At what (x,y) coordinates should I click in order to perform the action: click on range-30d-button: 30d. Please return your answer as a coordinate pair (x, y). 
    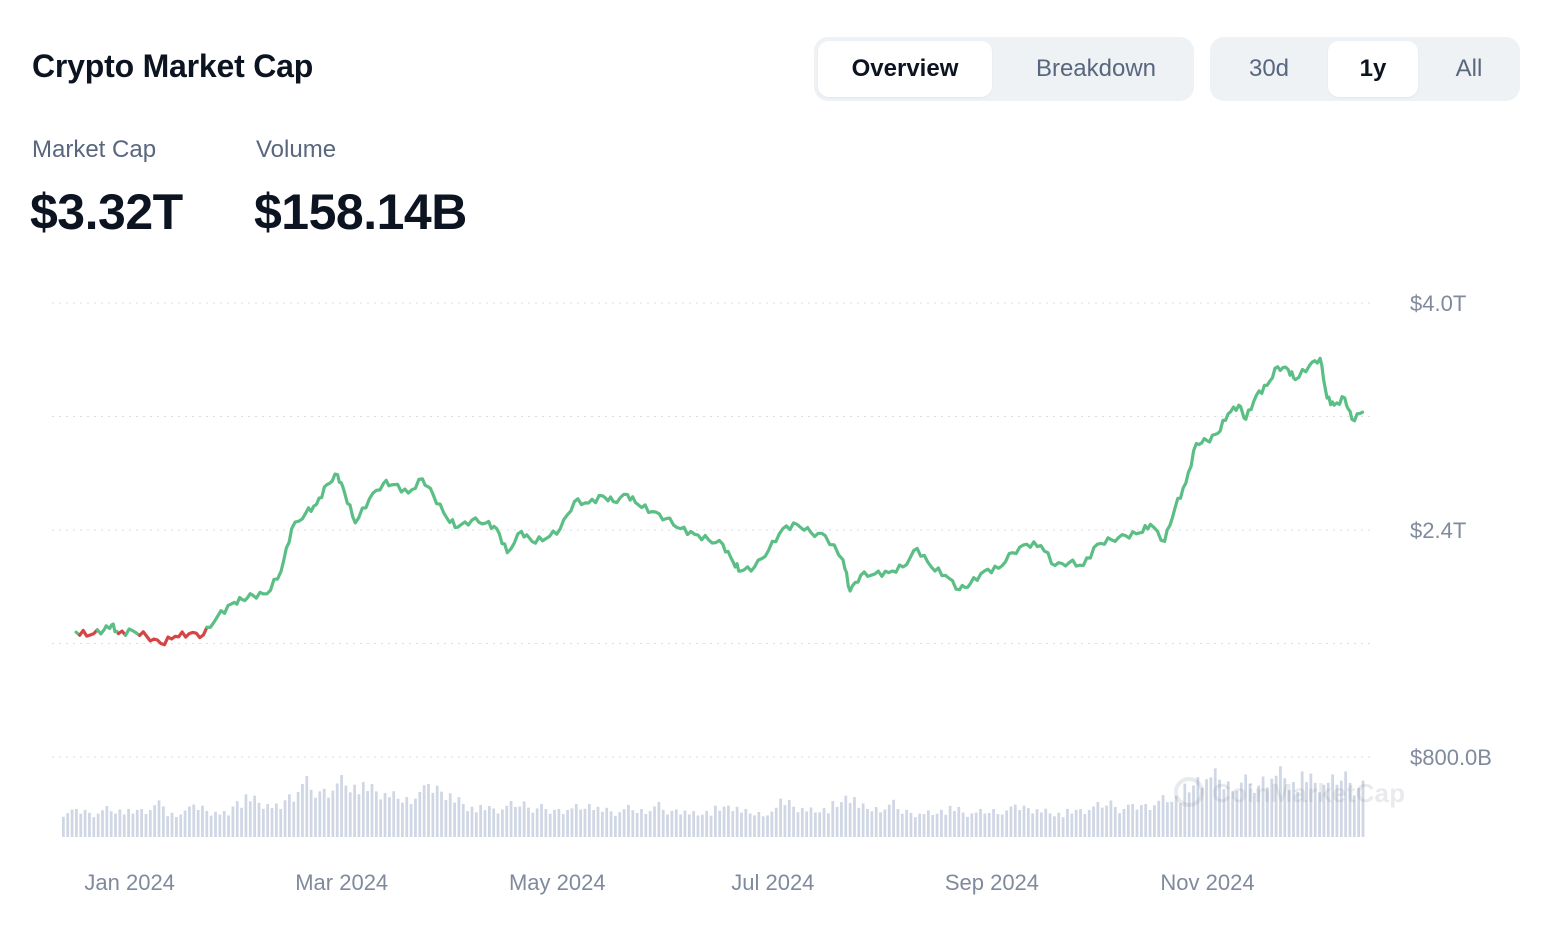
    Looking at the image, I should click on (1269, 68).